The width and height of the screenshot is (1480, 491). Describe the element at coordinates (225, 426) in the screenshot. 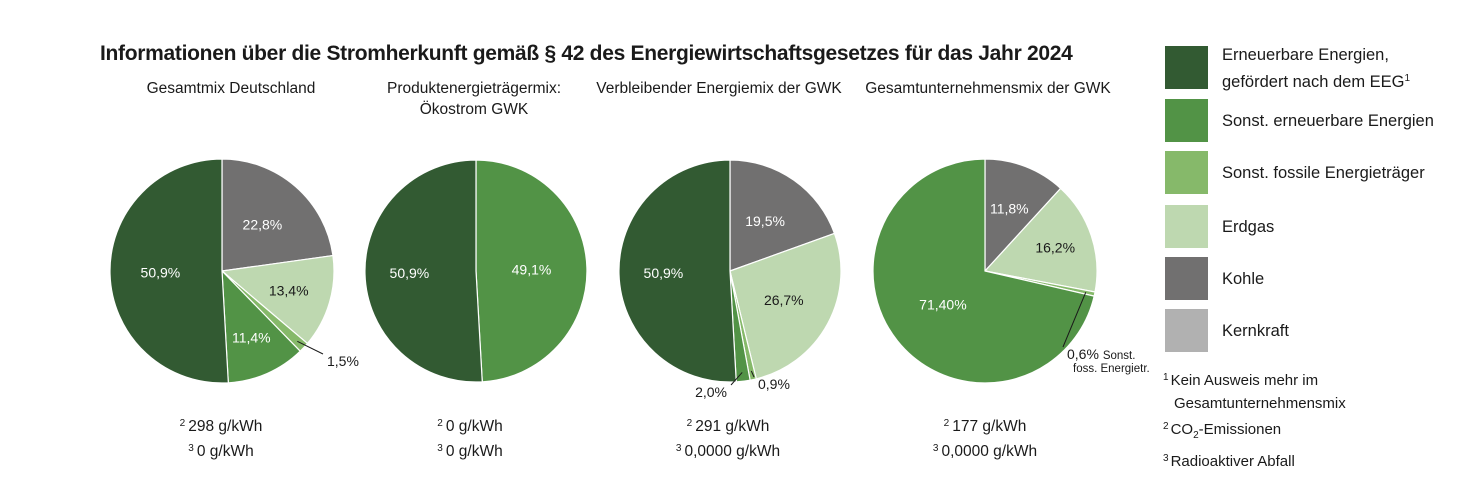

I see `co2-value: 298 g/kWh` at that location.